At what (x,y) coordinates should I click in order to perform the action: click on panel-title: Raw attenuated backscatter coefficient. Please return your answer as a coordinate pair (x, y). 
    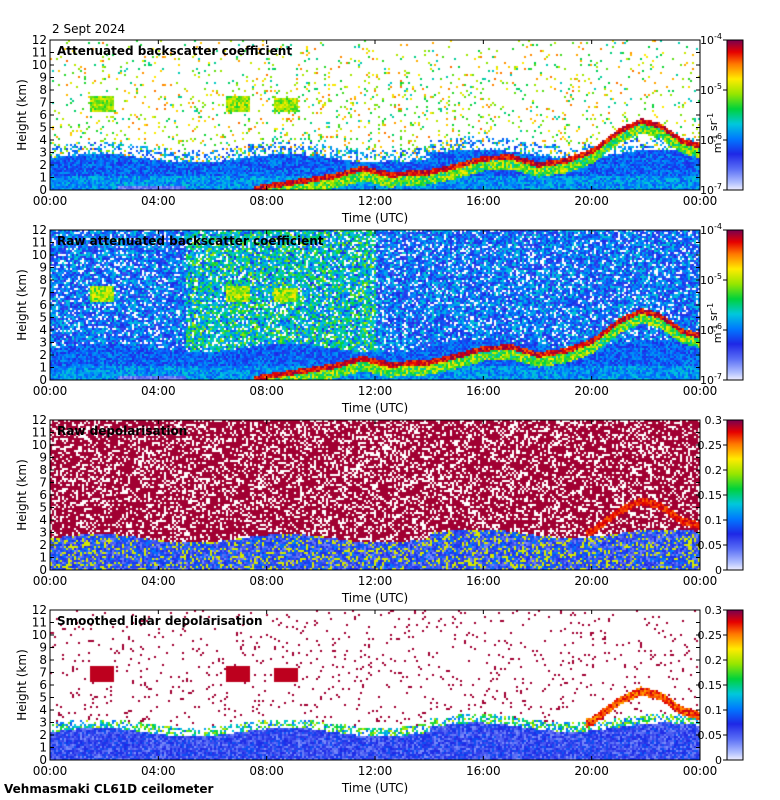
    Looking at the image, I should click on (190, 241).